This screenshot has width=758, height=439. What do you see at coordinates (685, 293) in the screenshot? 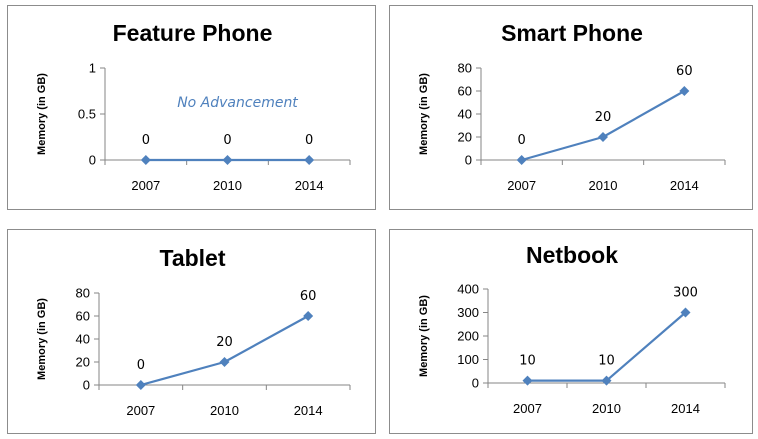
I see `data-label: 300` at bounding box center [685, 293].